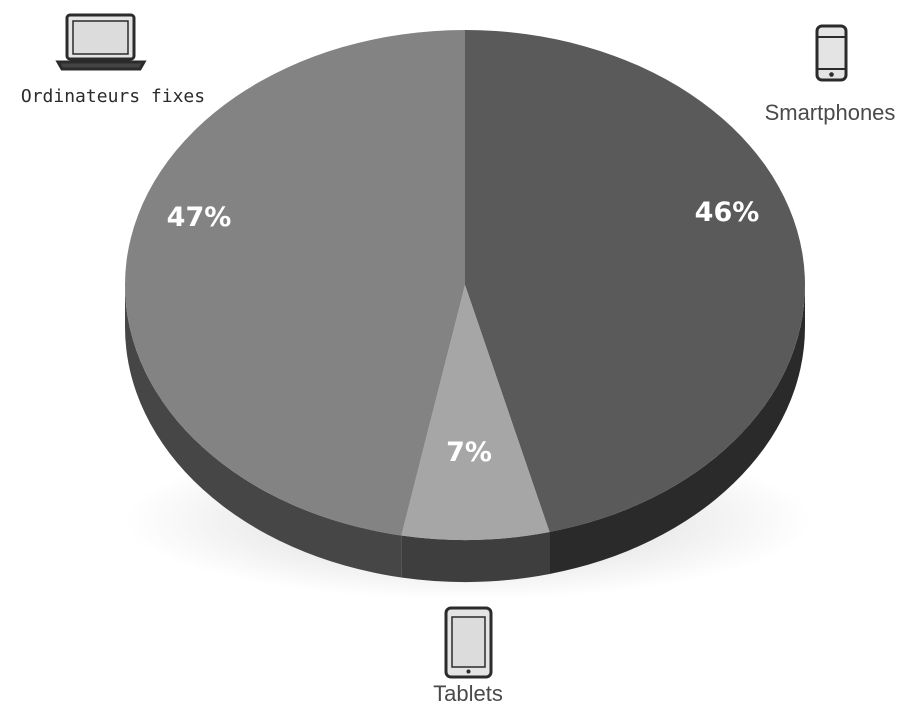  I want to click on category-label-tablets: Tablets, so click(468, 693).